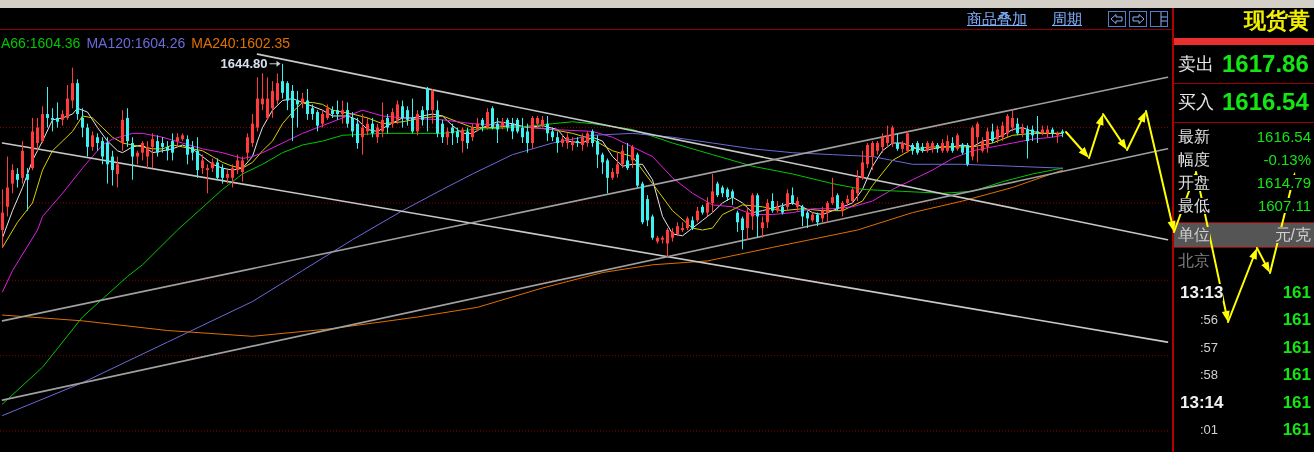  Describe the element at coordinates (1209, 429) in the screenshot. I see `text: :01` at that location.